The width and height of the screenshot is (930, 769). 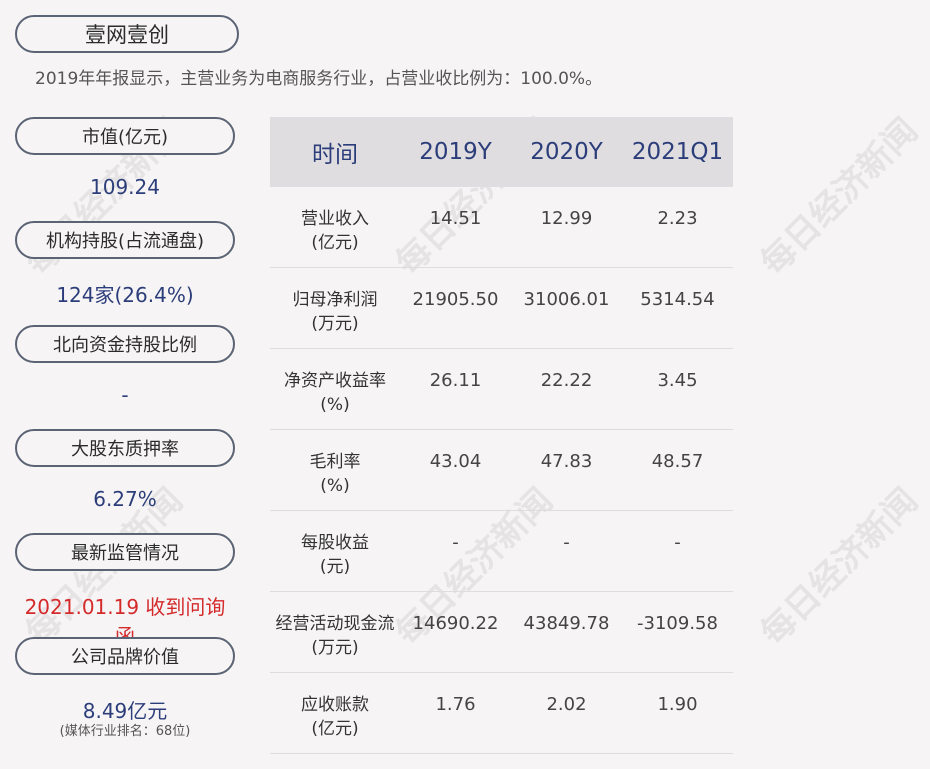 I want to click on row-name: 营业收入, so click(x=335, y=219).